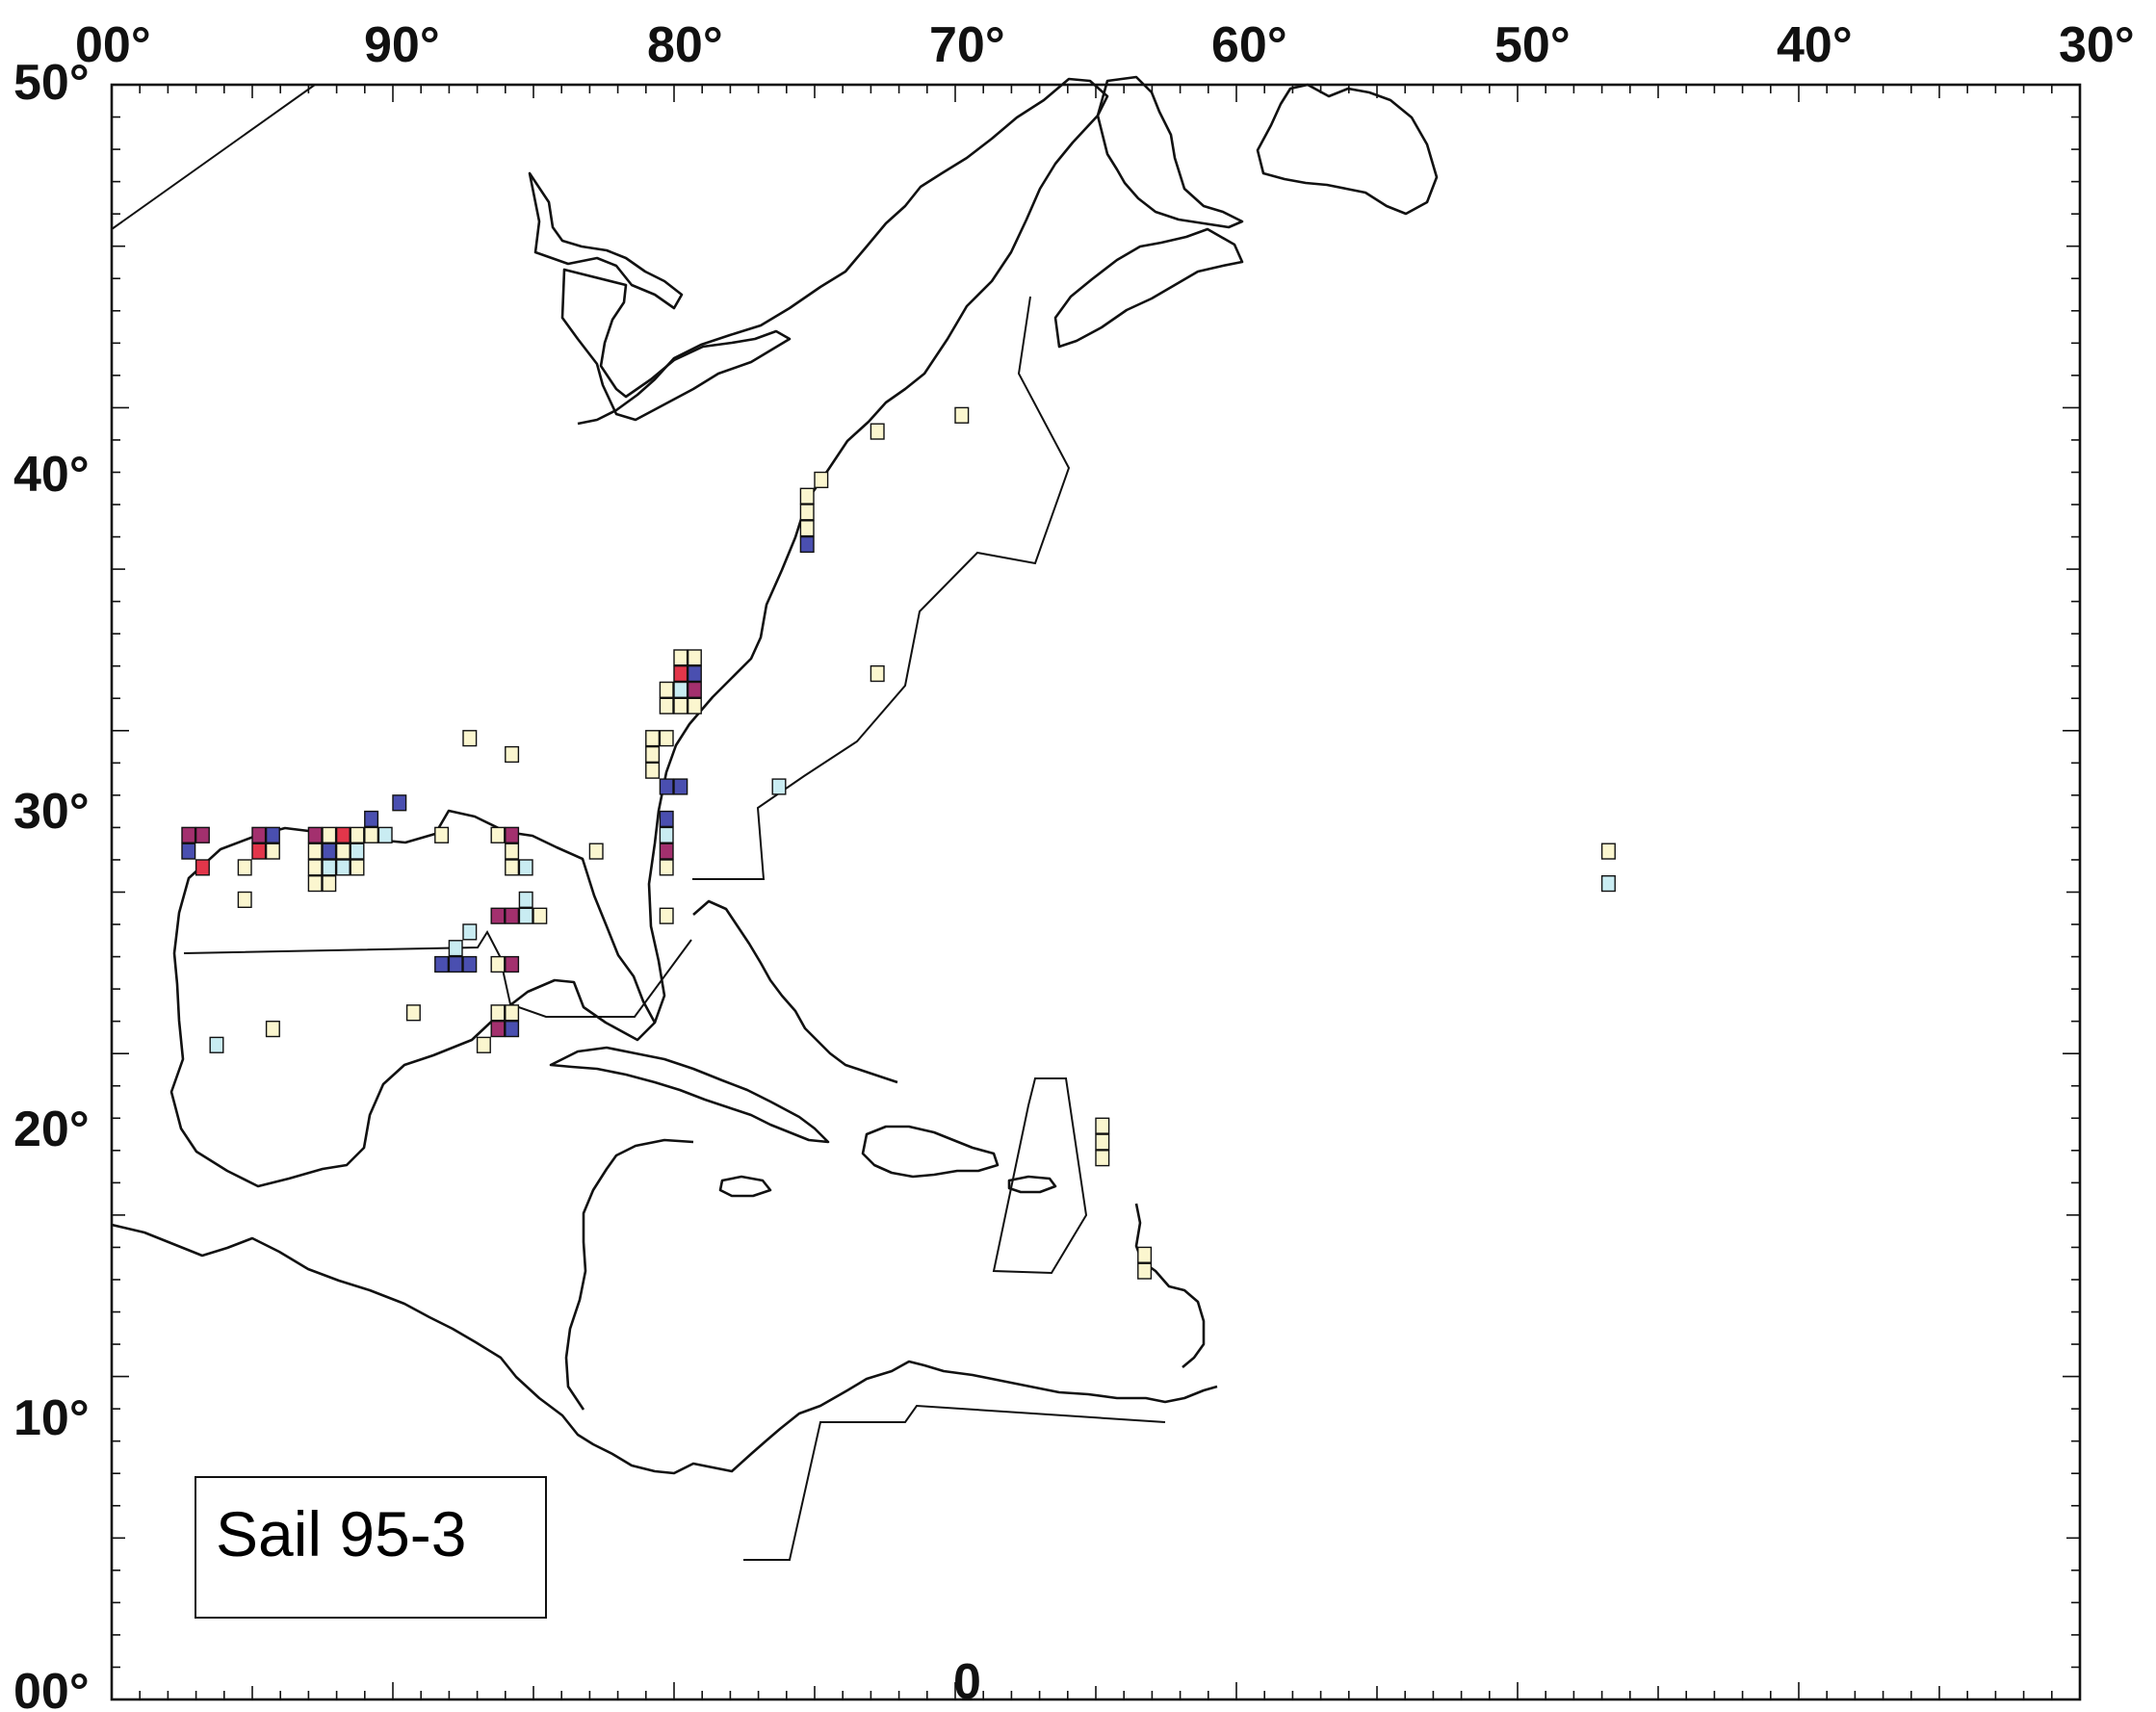  I want to click on boundary-atlantic-eez-line, so click(881, 588).